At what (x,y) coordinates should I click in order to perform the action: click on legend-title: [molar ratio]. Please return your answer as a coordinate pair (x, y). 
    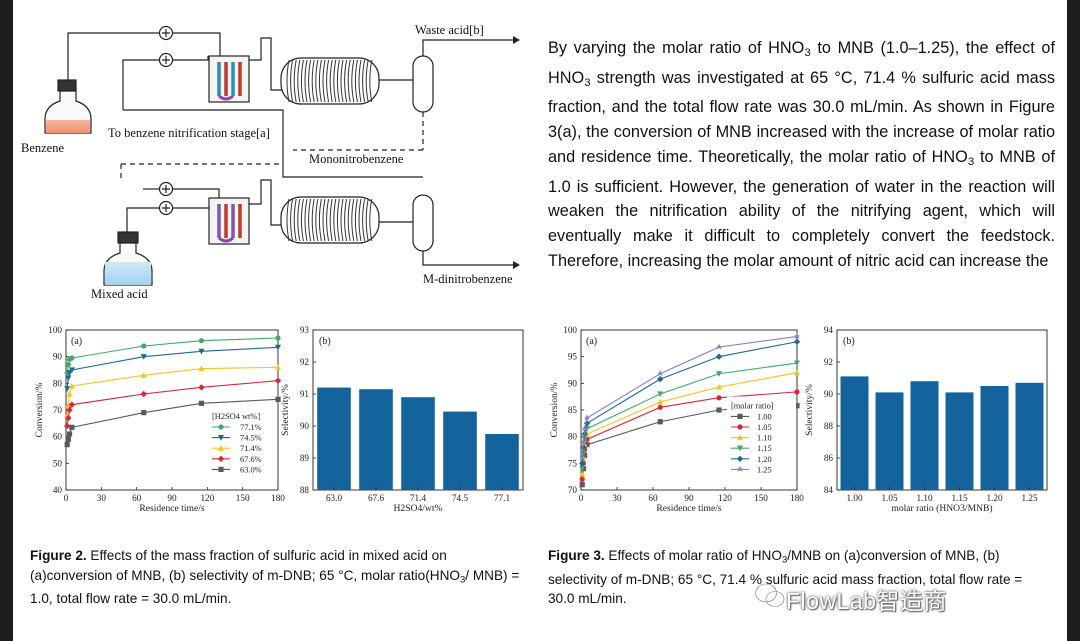
    Looking at the image, I should click on (752, 405).